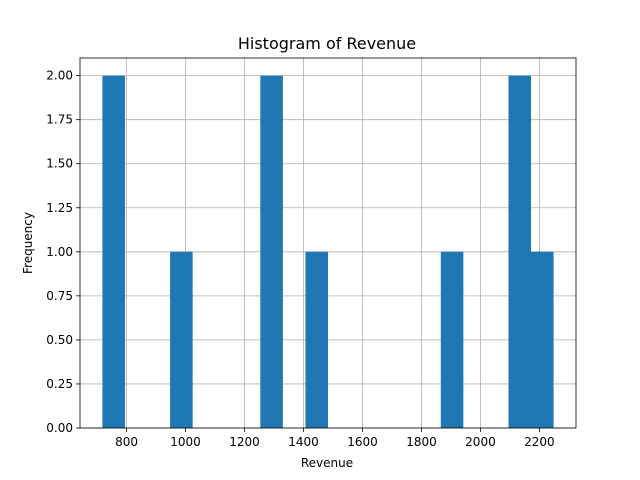 Image resolution: width=640 pixels, height=480 pixels. What do you see at coordinates (362, 442) in the screenshot?
I see `x-tick-label: 1600` at bounding box center [362, 442].